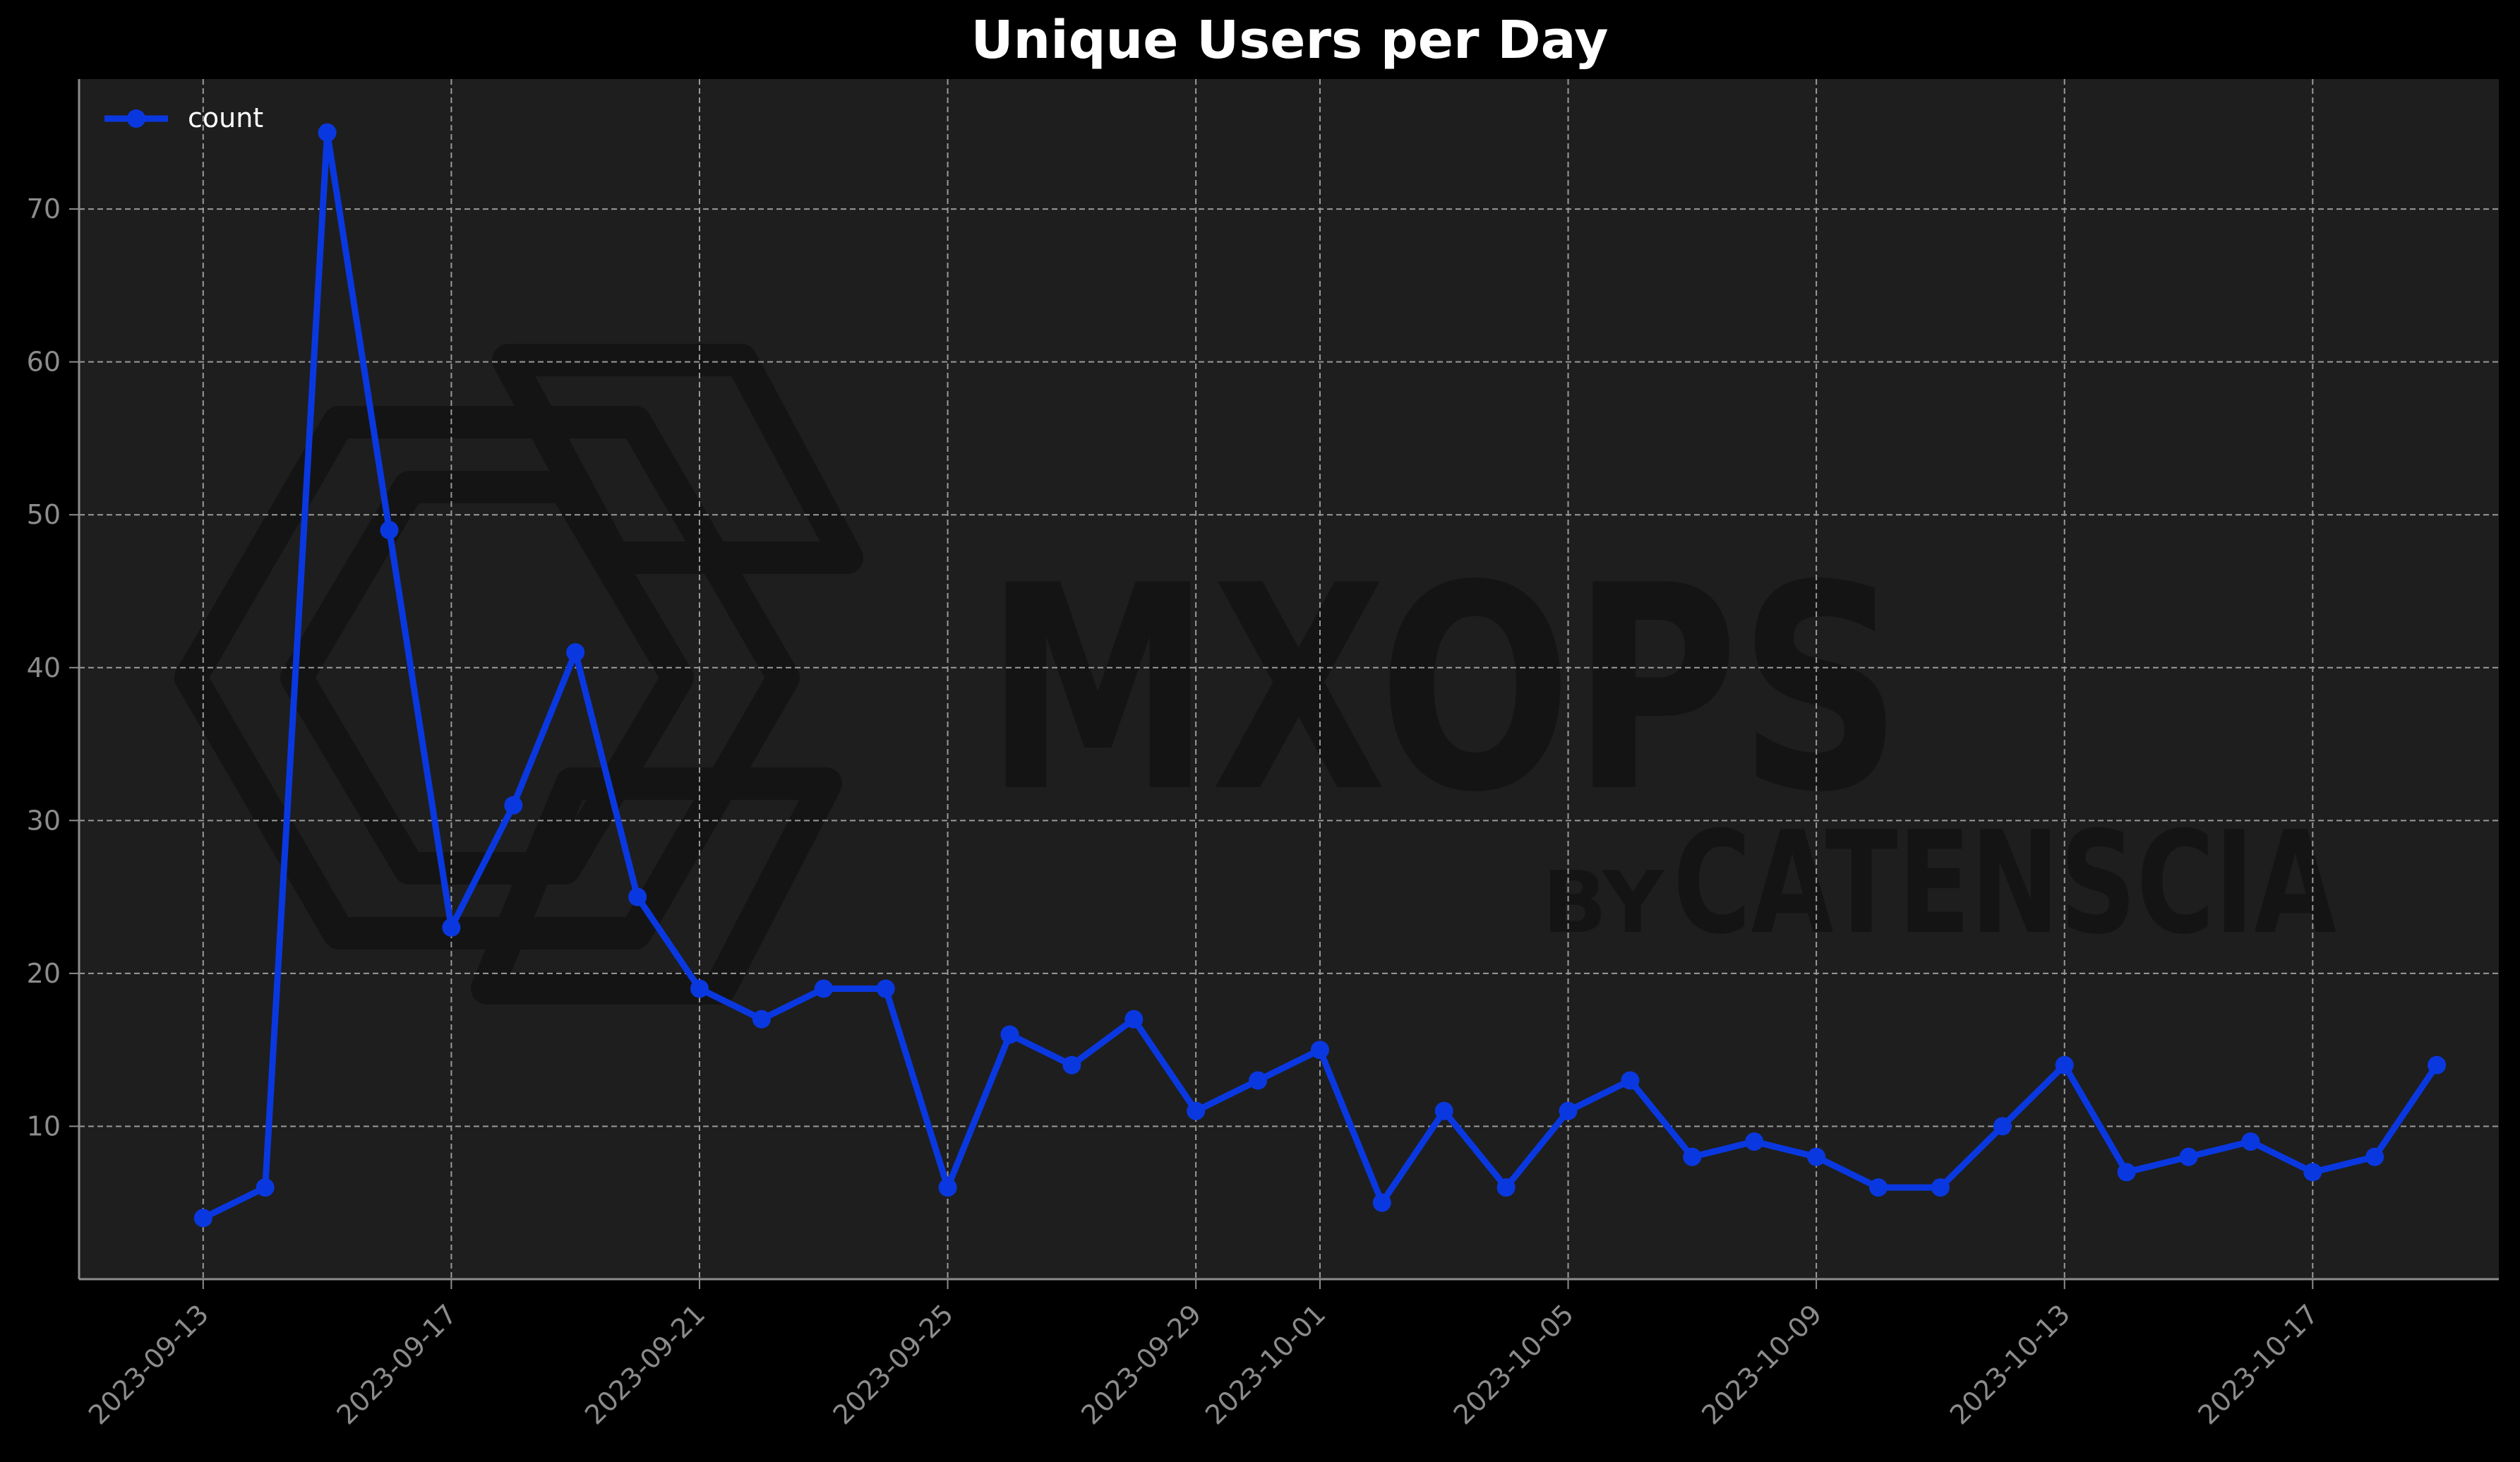 This screenshot has width=2520, height=1462. Describe the element at coordinates (136, 118) in the screenshot. I see `legend-marker-swatch` at that location.